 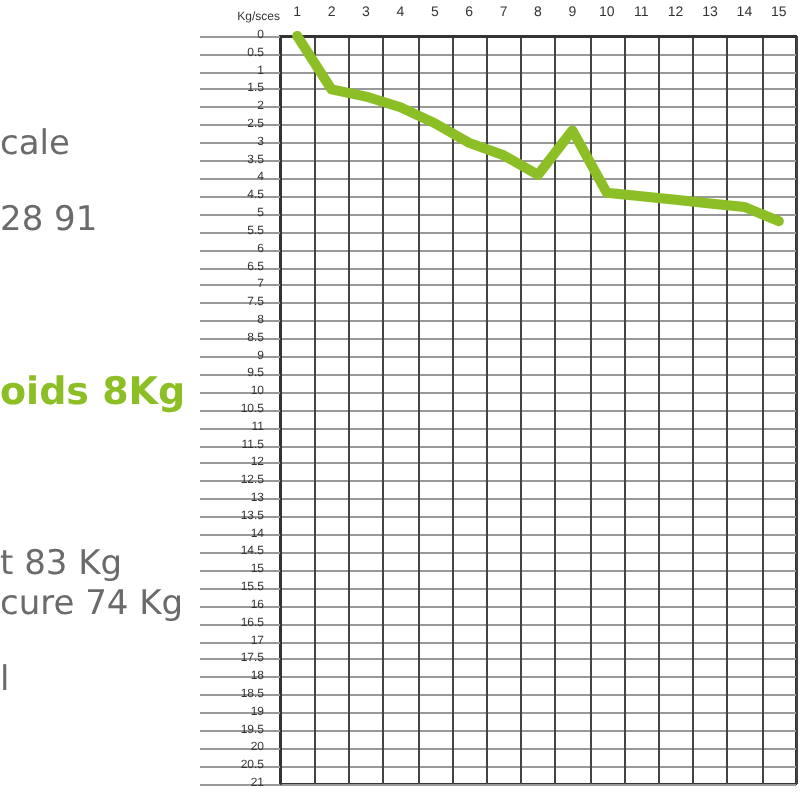 I want to click on text: oids 8Kg, so click(x=93, y=392).